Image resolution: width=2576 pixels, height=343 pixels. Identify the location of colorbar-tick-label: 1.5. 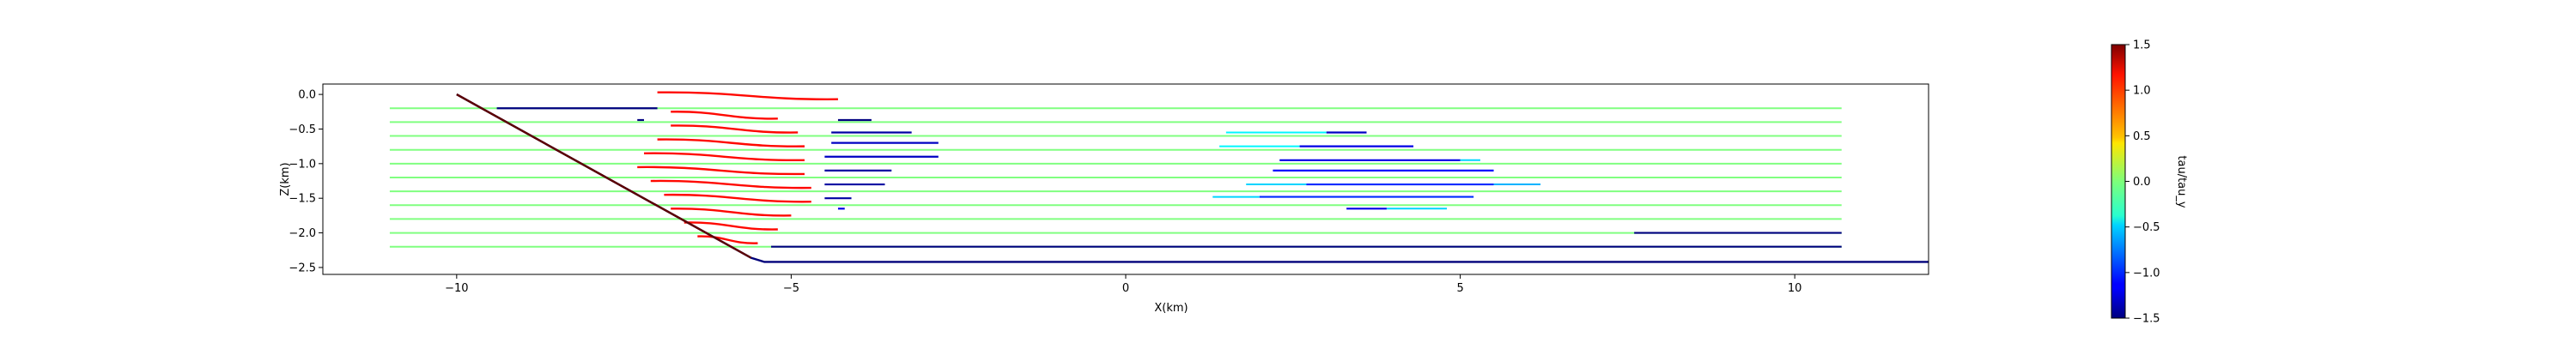
(2142, 45).